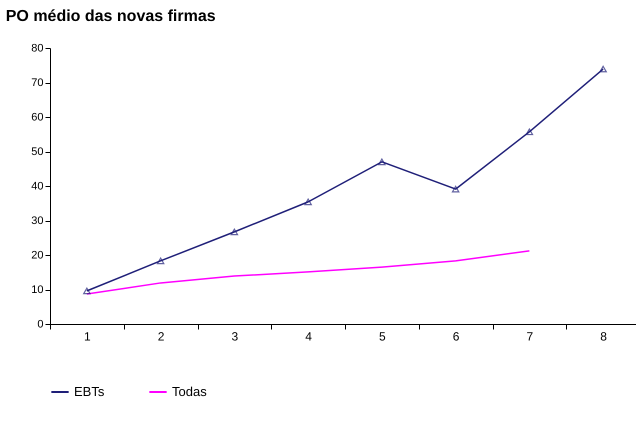 This screenshot has height=424, width=636. Describe the element at coordinates (89, 391) in the screenshot. I see `legend-label: EBTs` at that location.